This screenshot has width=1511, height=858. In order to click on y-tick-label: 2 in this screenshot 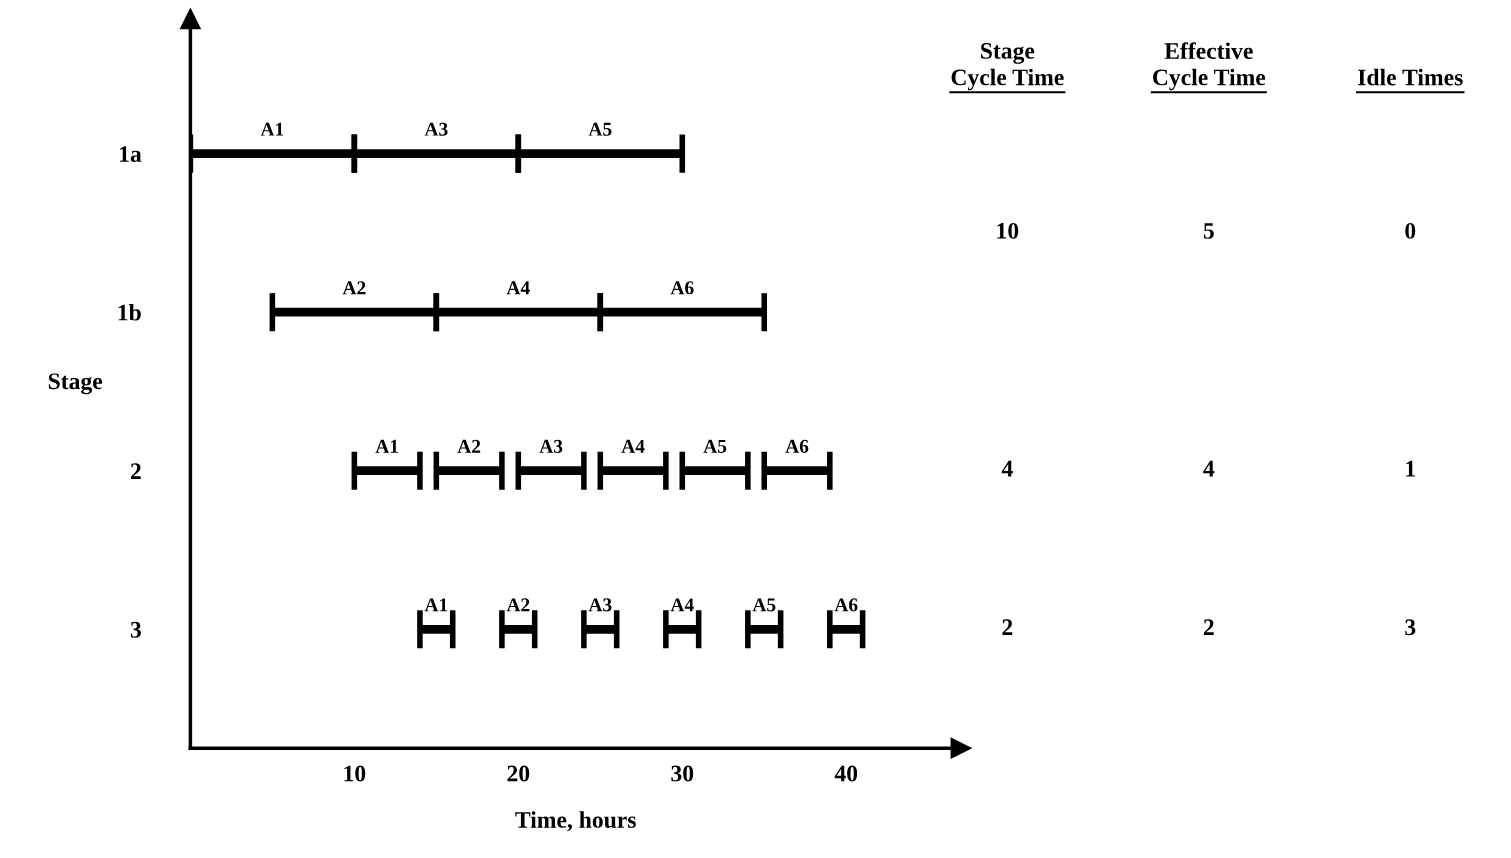, I will do `click(135, 471)`.